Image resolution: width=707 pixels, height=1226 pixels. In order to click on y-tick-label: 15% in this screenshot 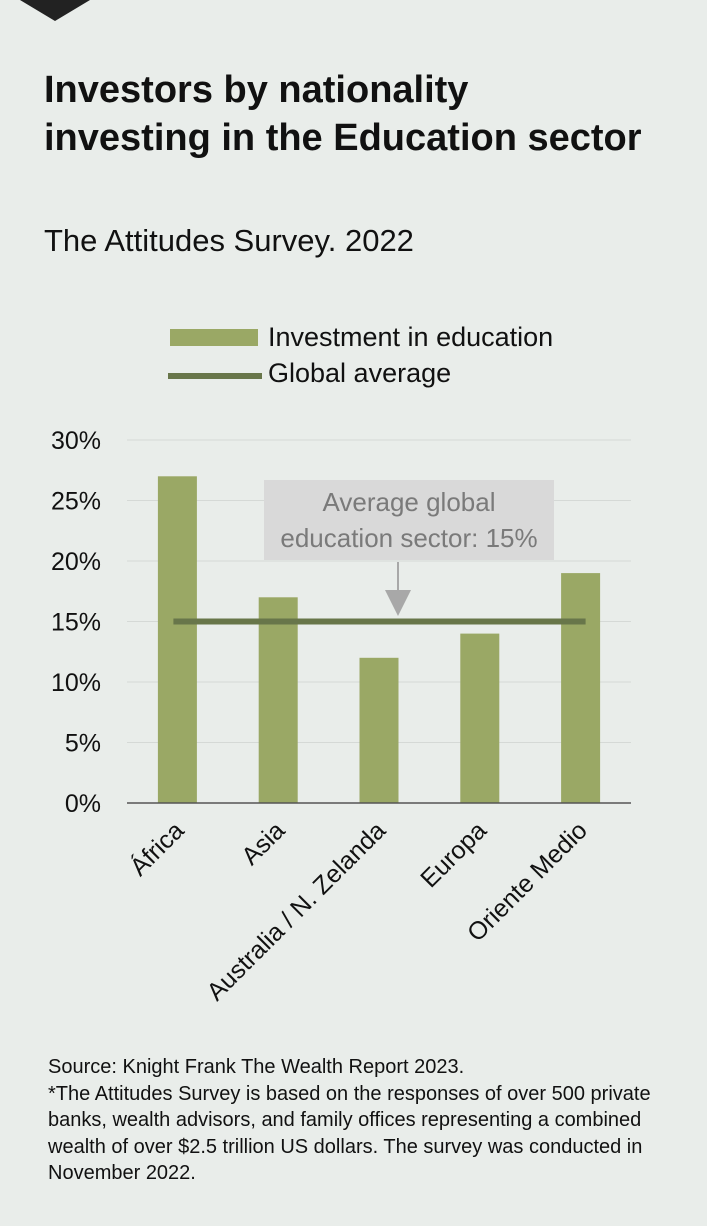, I will do `click(76, 623)`.